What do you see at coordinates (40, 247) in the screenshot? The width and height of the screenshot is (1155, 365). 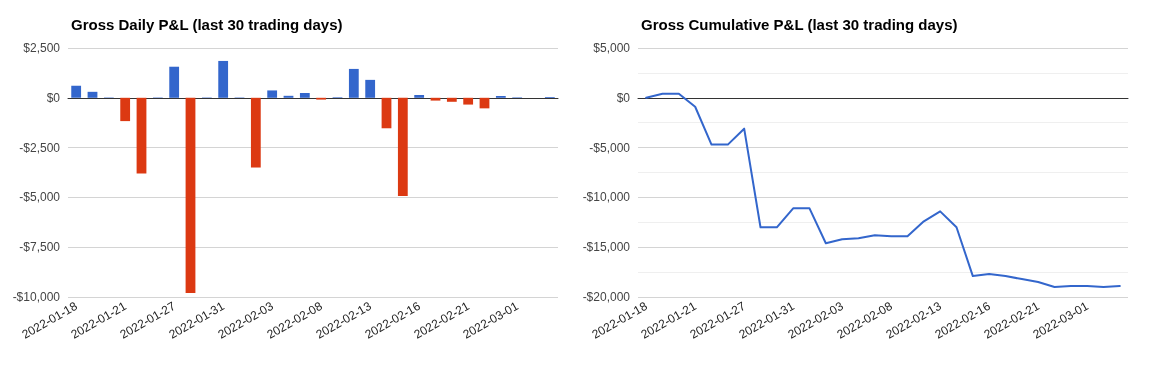 I see `y-tick-label: -$7,500` at bounding box center [40, 247].